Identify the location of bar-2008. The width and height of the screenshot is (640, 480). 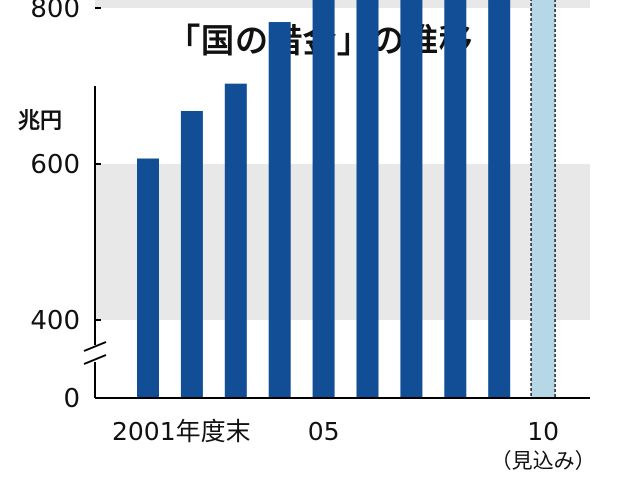
(455, 199).